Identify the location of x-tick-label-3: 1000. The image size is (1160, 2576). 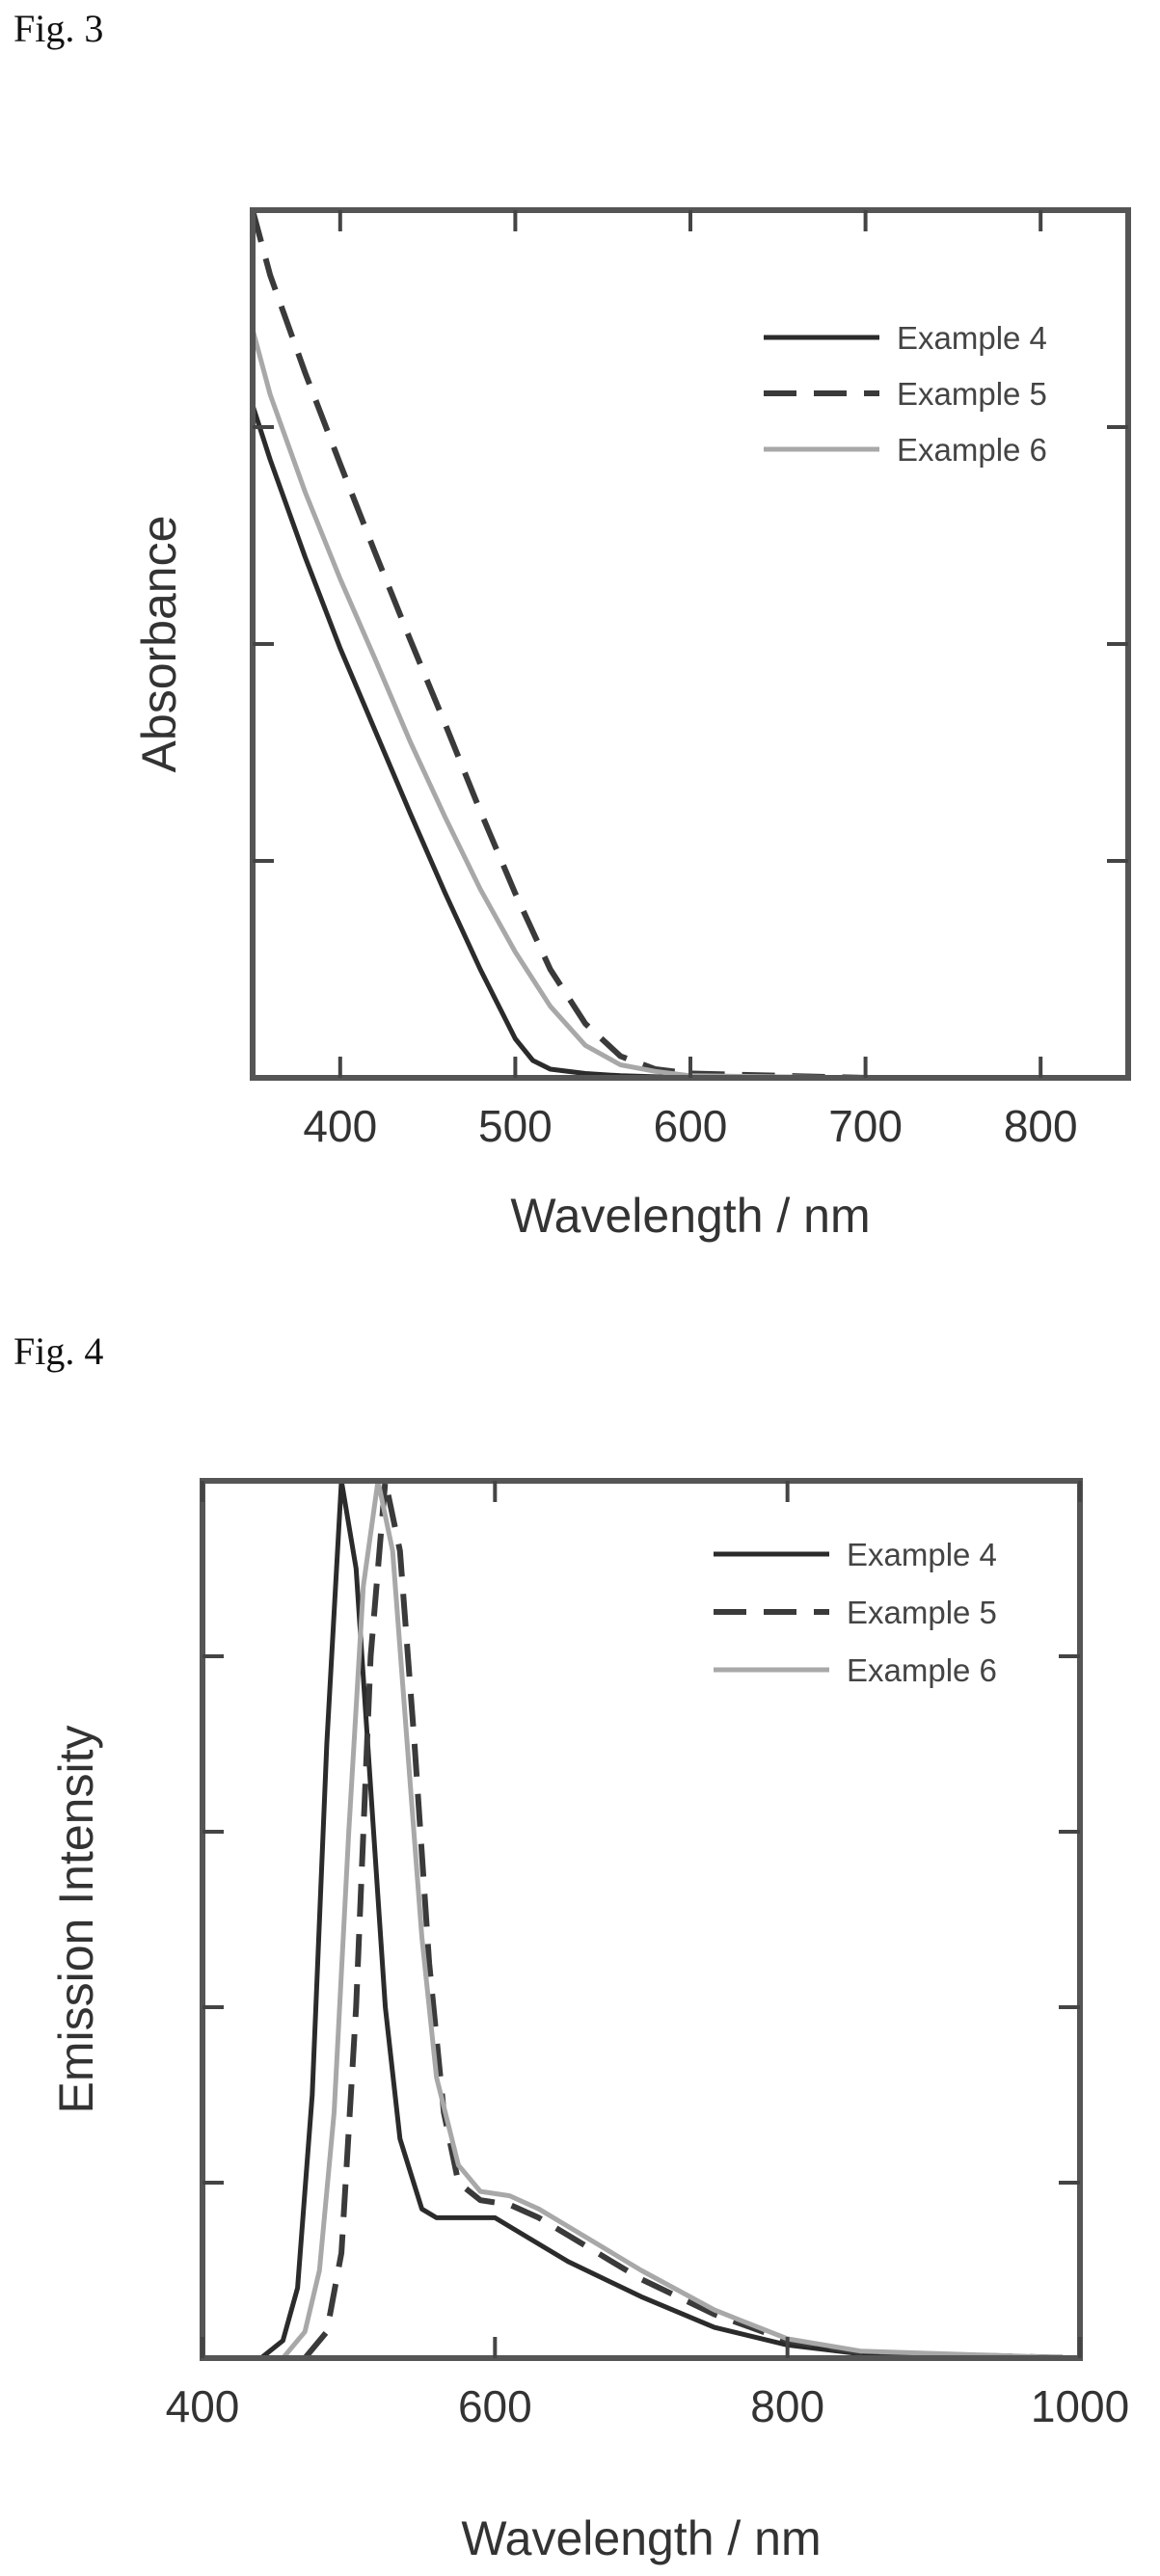
(1080, 2406).